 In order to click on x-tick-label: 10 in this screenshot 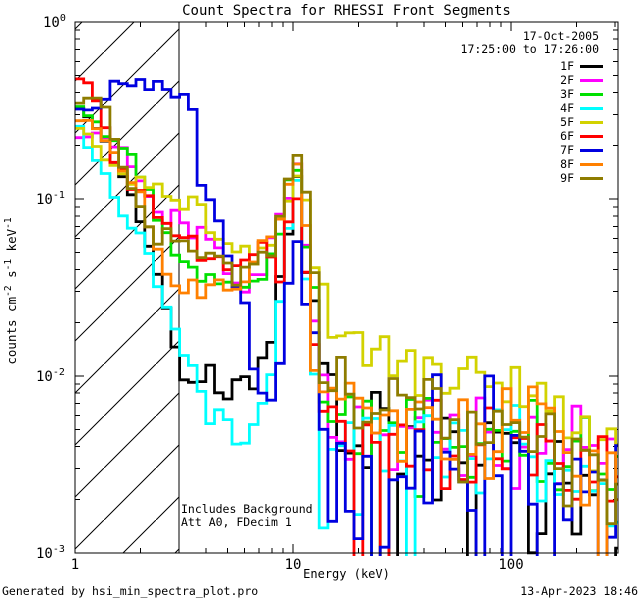, I will do `click(293, 565)`.